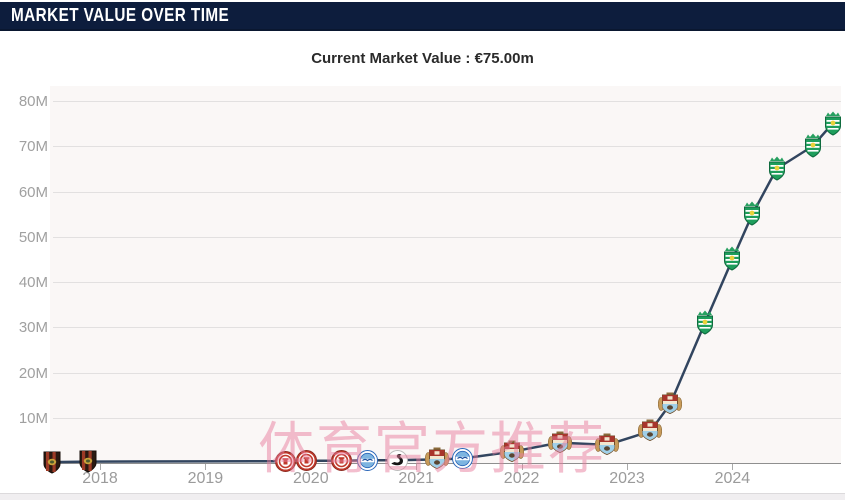 The height and width of the screenshot is (500, 845). What do you see at coordinates (33, 101) in the screenshot?
I see `y-axis-tick-label: 80M` at bounding box center [33, 101].